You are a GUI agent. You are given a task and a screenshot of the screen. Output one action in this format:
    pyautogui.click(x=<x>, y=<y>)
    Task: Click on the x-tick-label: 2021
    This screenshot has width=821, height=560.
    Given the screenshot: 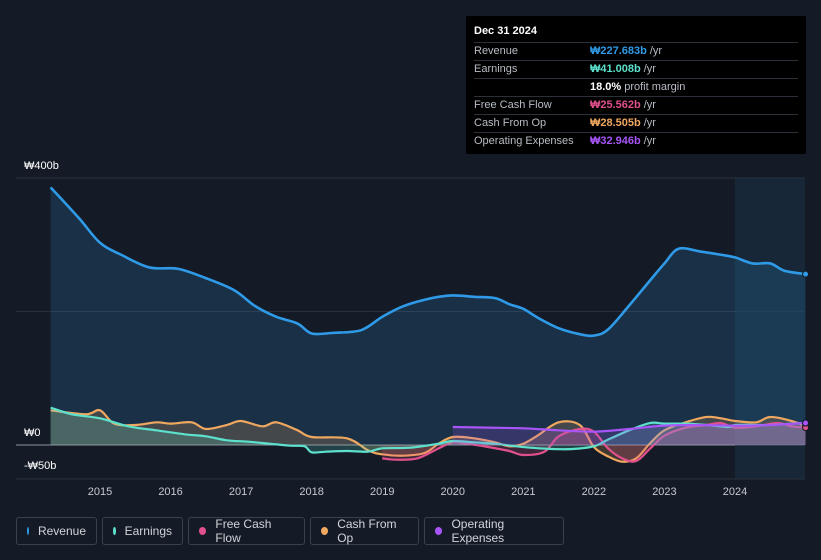 What is the action you would take?
    pyautogui.click(x=523, y=492)
    